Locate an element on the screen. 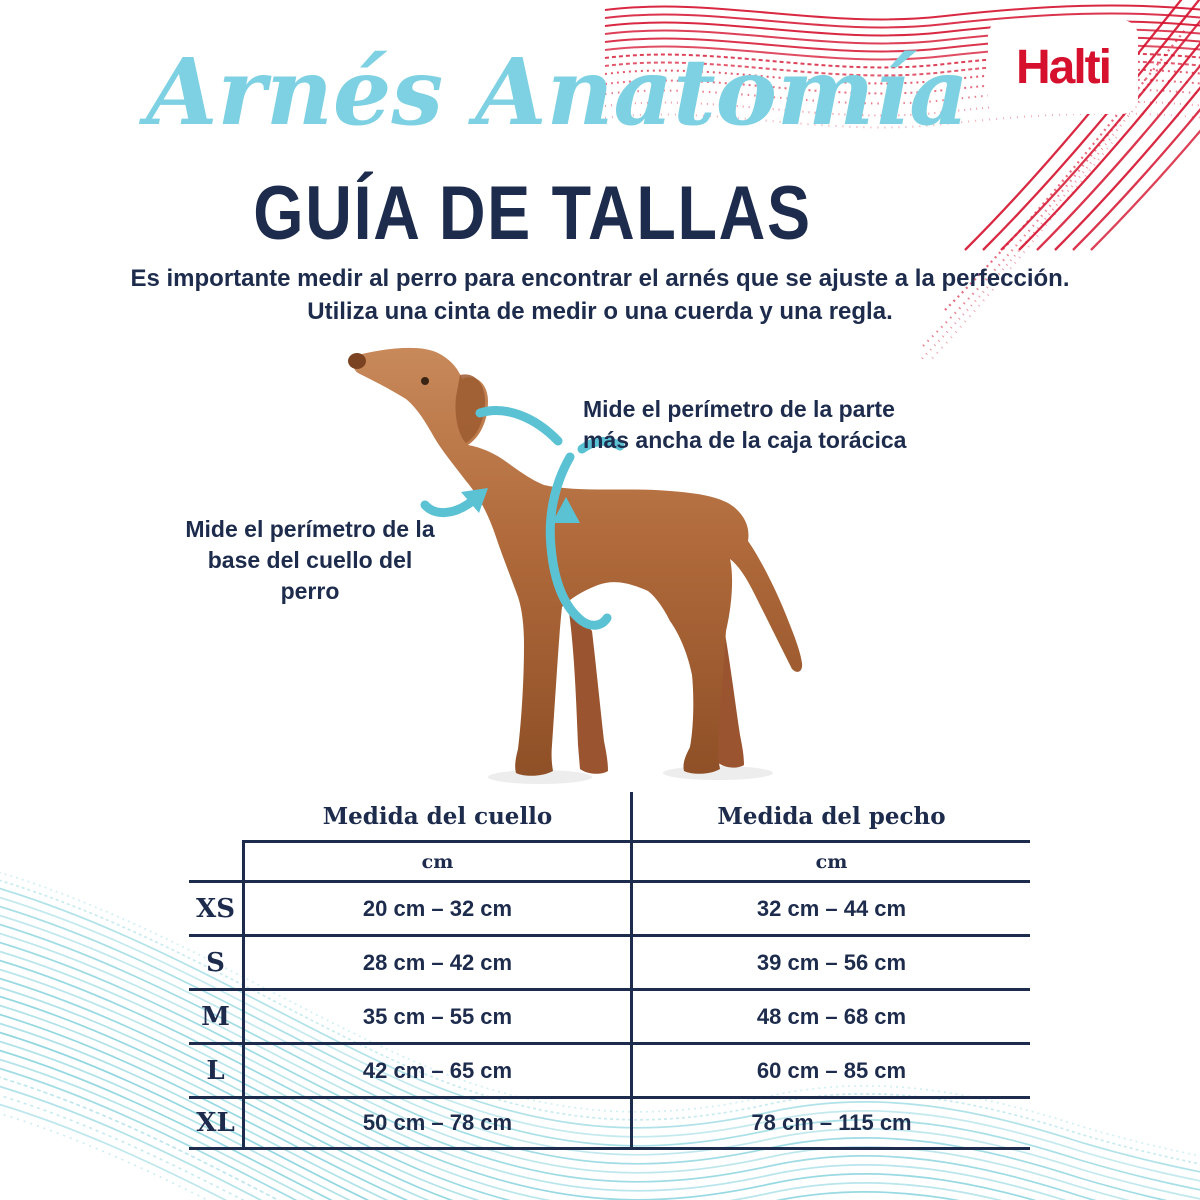 This screenshot has width=1200, height=1200. front-paw-shadow is located at coordinates (540, 777).